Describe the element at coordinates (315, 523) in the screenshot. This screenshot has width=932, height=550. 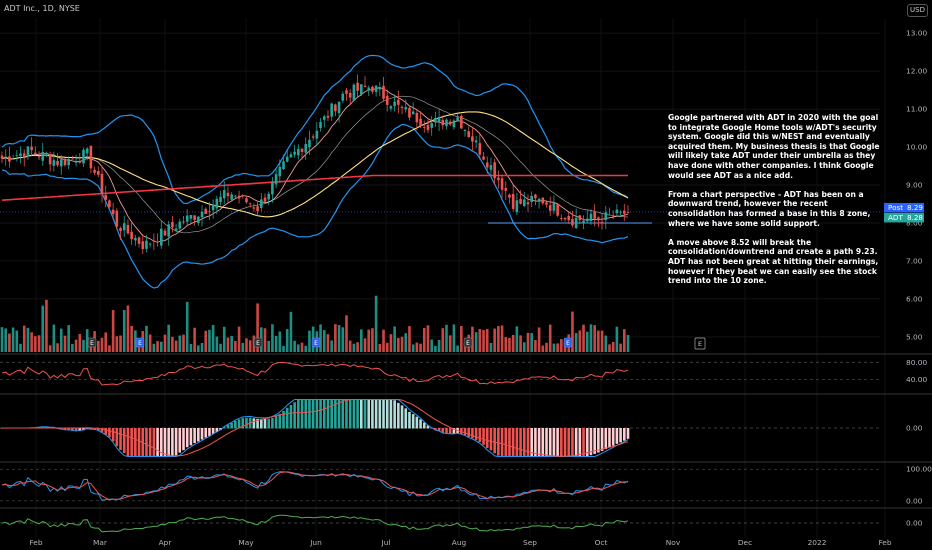
I see `oscillator-line` at that location.